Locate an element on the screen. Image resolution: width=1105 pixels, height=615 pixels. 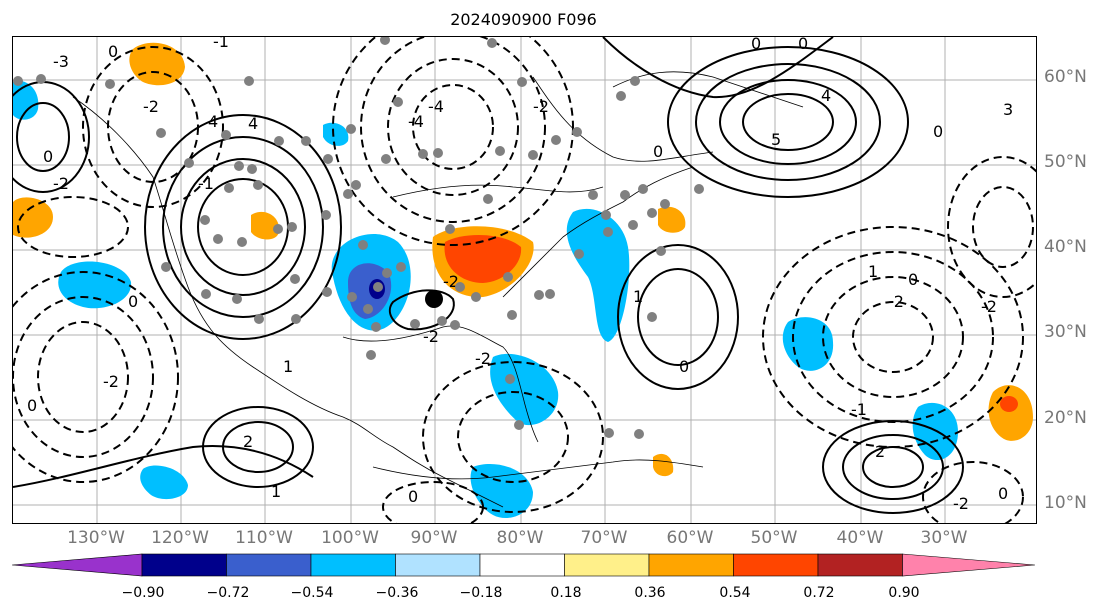
center-marker is located at coordinates (434, 299).